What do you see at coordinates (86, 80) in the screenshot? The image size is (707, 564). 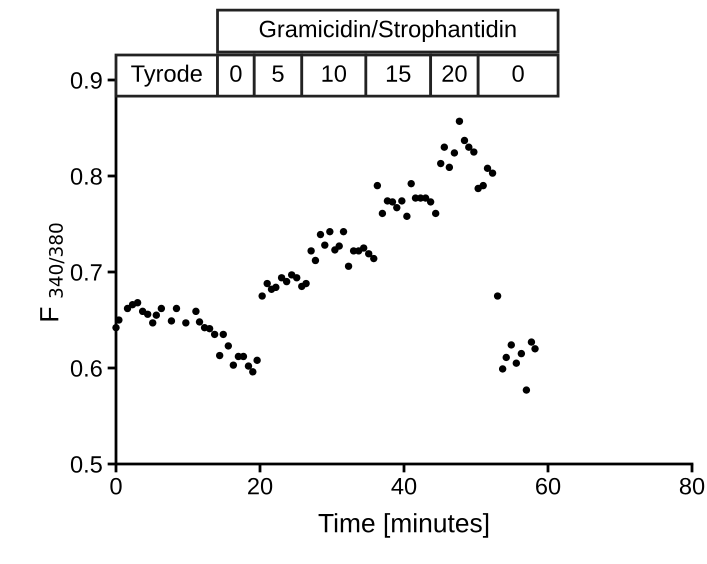 I see `y-tick-label: 0.9` at bounding box center [86, 80].